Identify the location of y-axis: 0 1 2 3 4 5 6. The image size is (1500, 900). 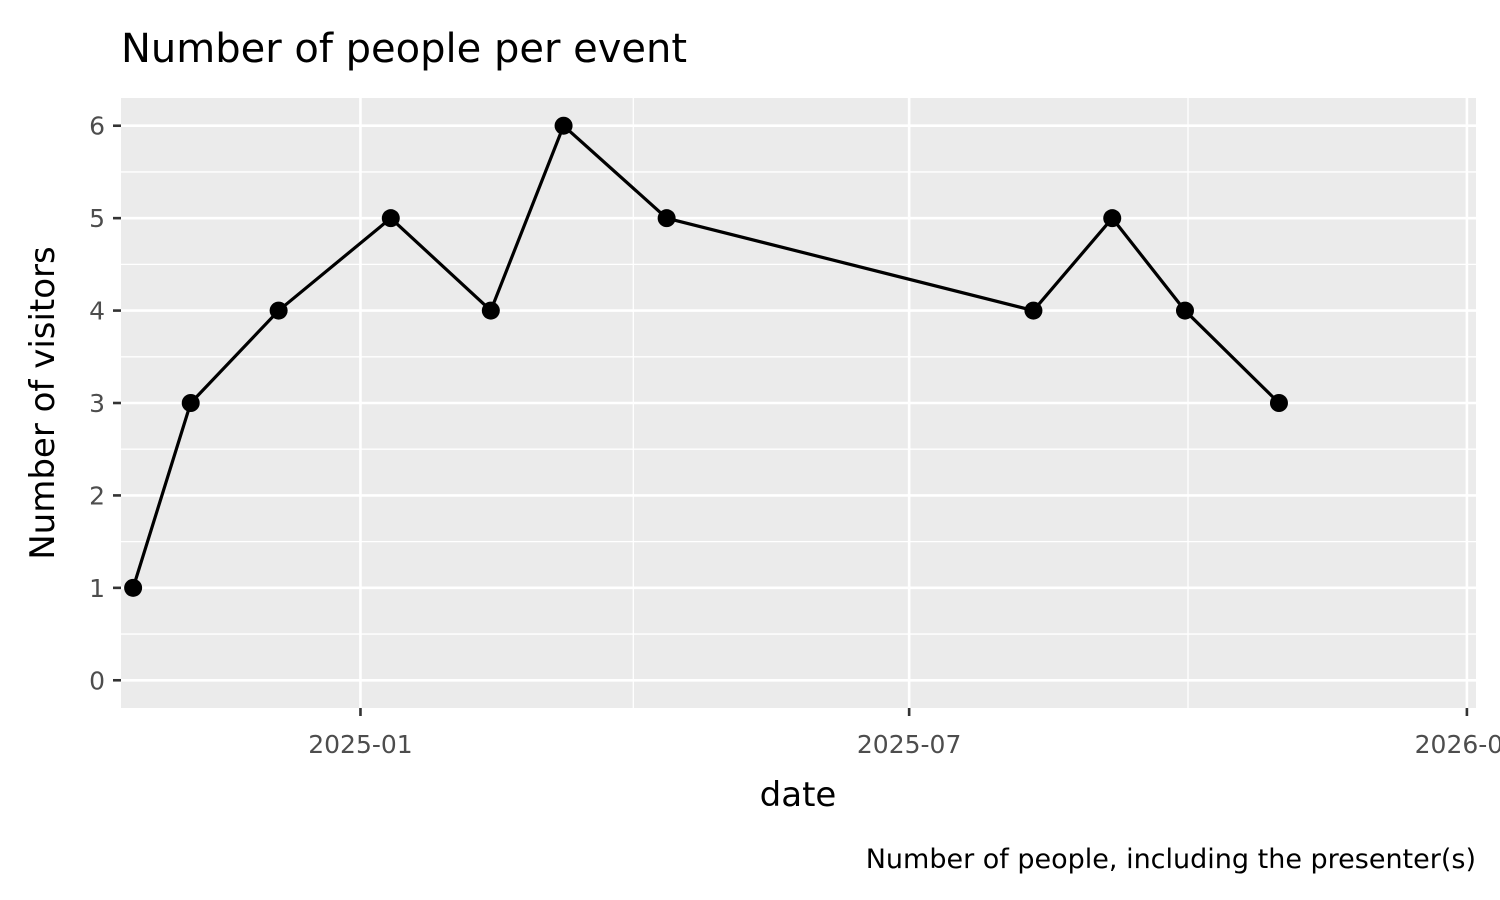
(105, 403).